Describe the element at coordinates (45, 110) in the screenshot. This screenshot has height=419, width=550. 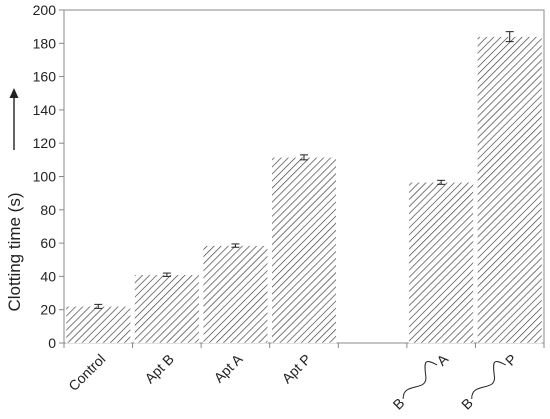
I see `y-tick-label: 140` at that location.